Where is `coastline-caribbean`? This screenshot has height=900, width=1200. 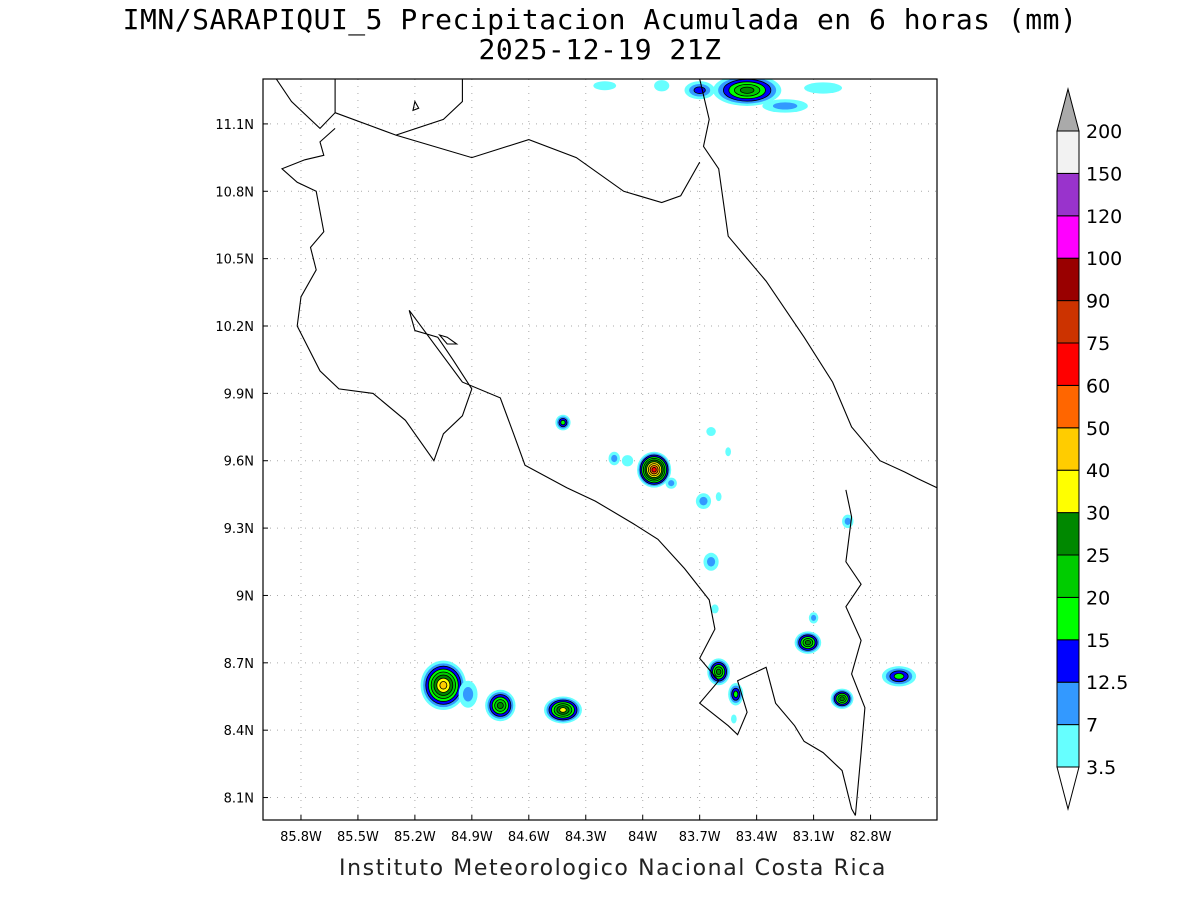
coastline-caribbean is located at coordinates (818, 284).